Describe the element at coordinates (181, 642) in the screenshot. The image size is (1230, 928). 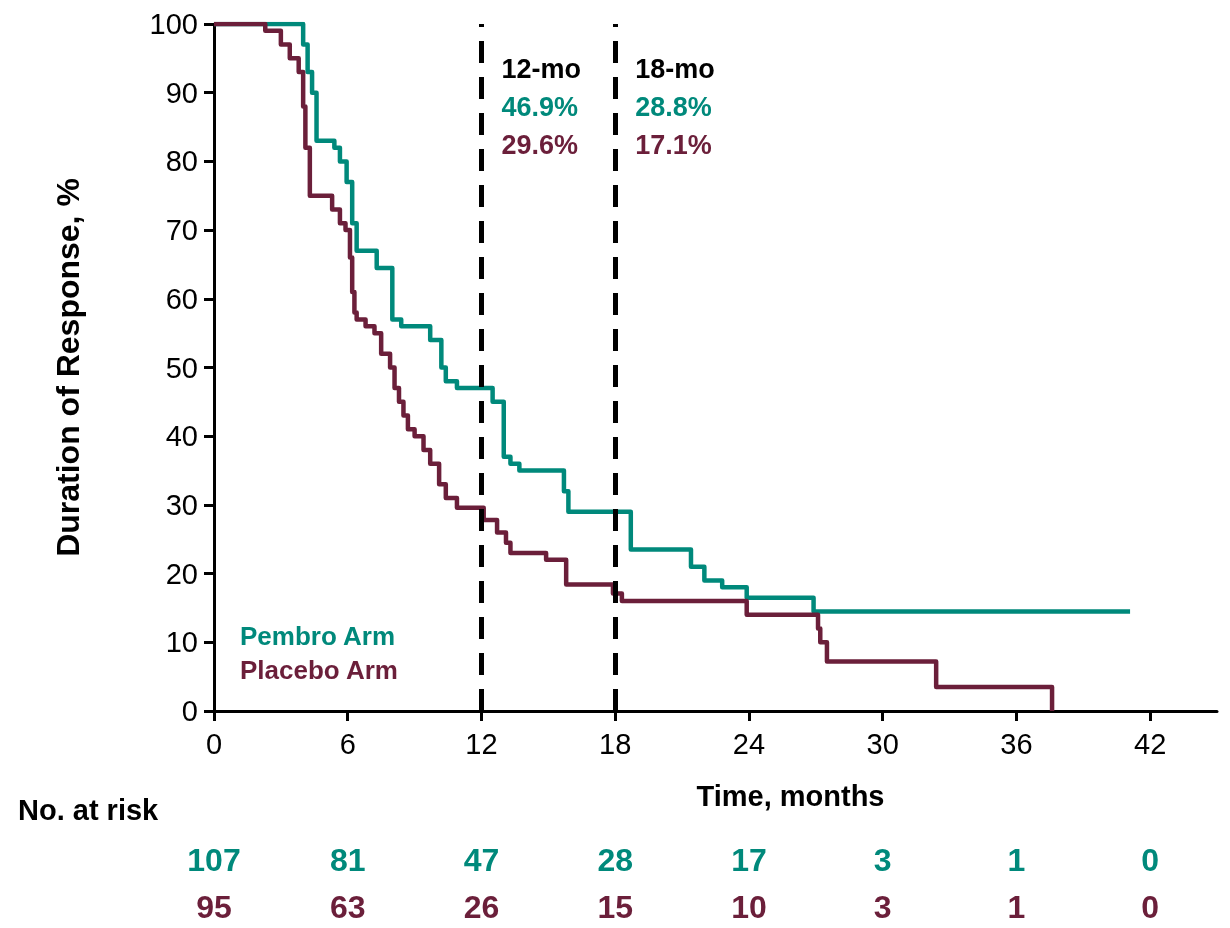
I see `y-tick-label: 10` at that location.